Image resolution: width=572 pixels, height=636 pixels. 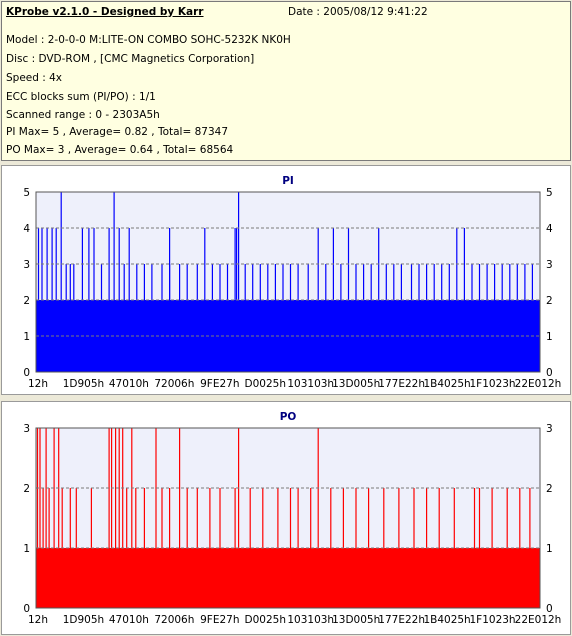 I want to click on pi-xtick-9: 1B4025h, so click(x=446, y=384).